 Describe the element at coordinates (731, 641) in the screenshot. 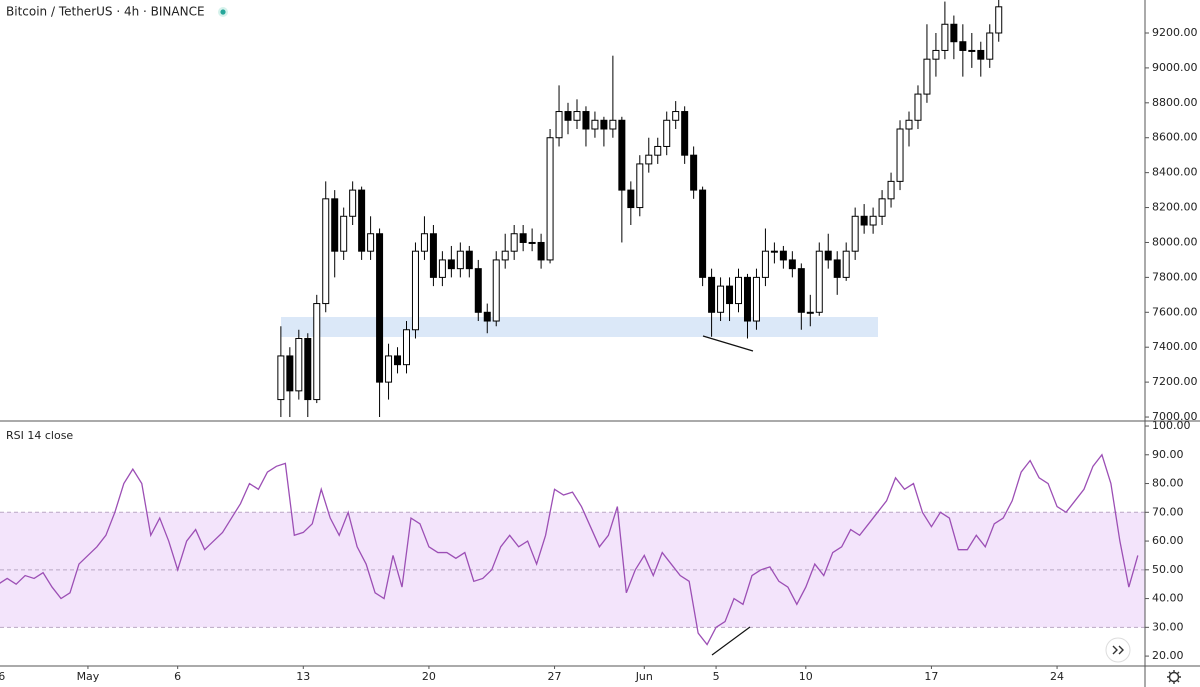

I see `rsi-trendline` at that location.